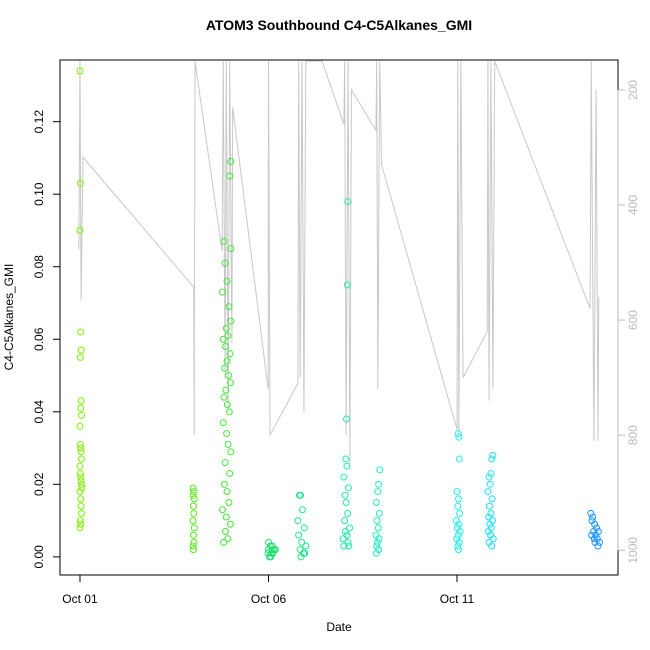 The image size is (650, 650). I want to click on y-tick-label: 0.10, so click(39, 194).